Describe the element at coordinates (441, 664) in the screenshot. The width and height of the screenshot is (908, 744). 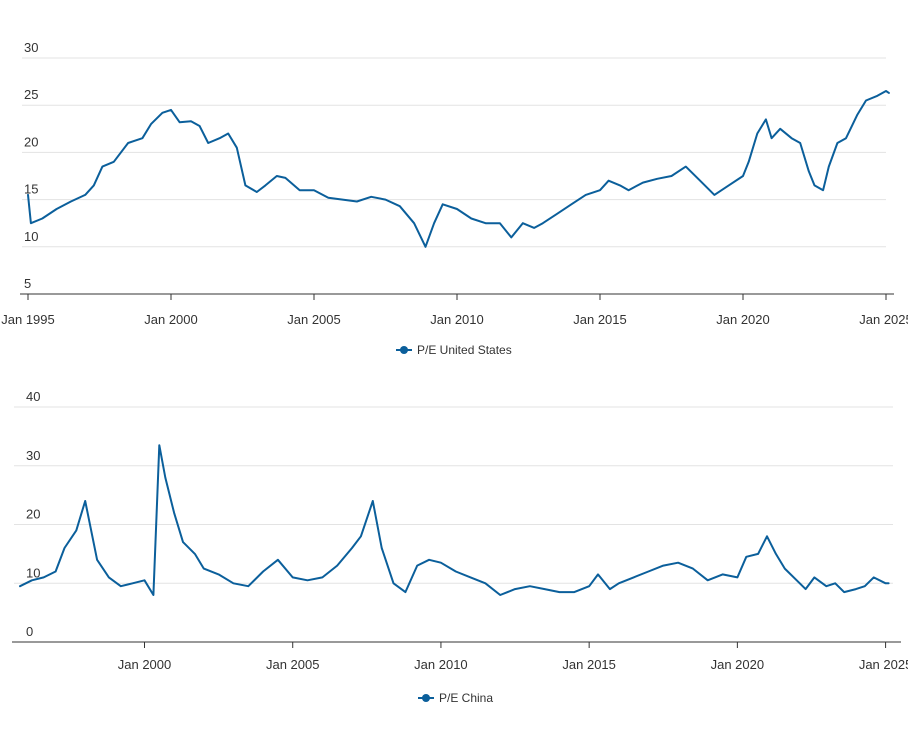
I see `cn-x-tick-label: Jan 2010` at that location.